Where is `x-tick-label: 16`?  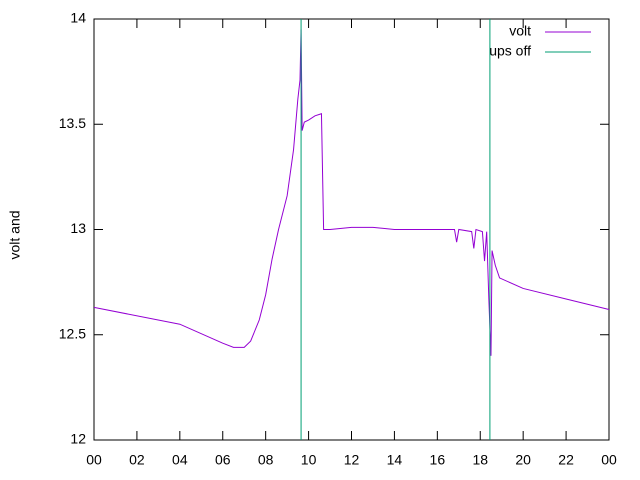
x-tick-label: 16 is located at coordinates (438, 460).